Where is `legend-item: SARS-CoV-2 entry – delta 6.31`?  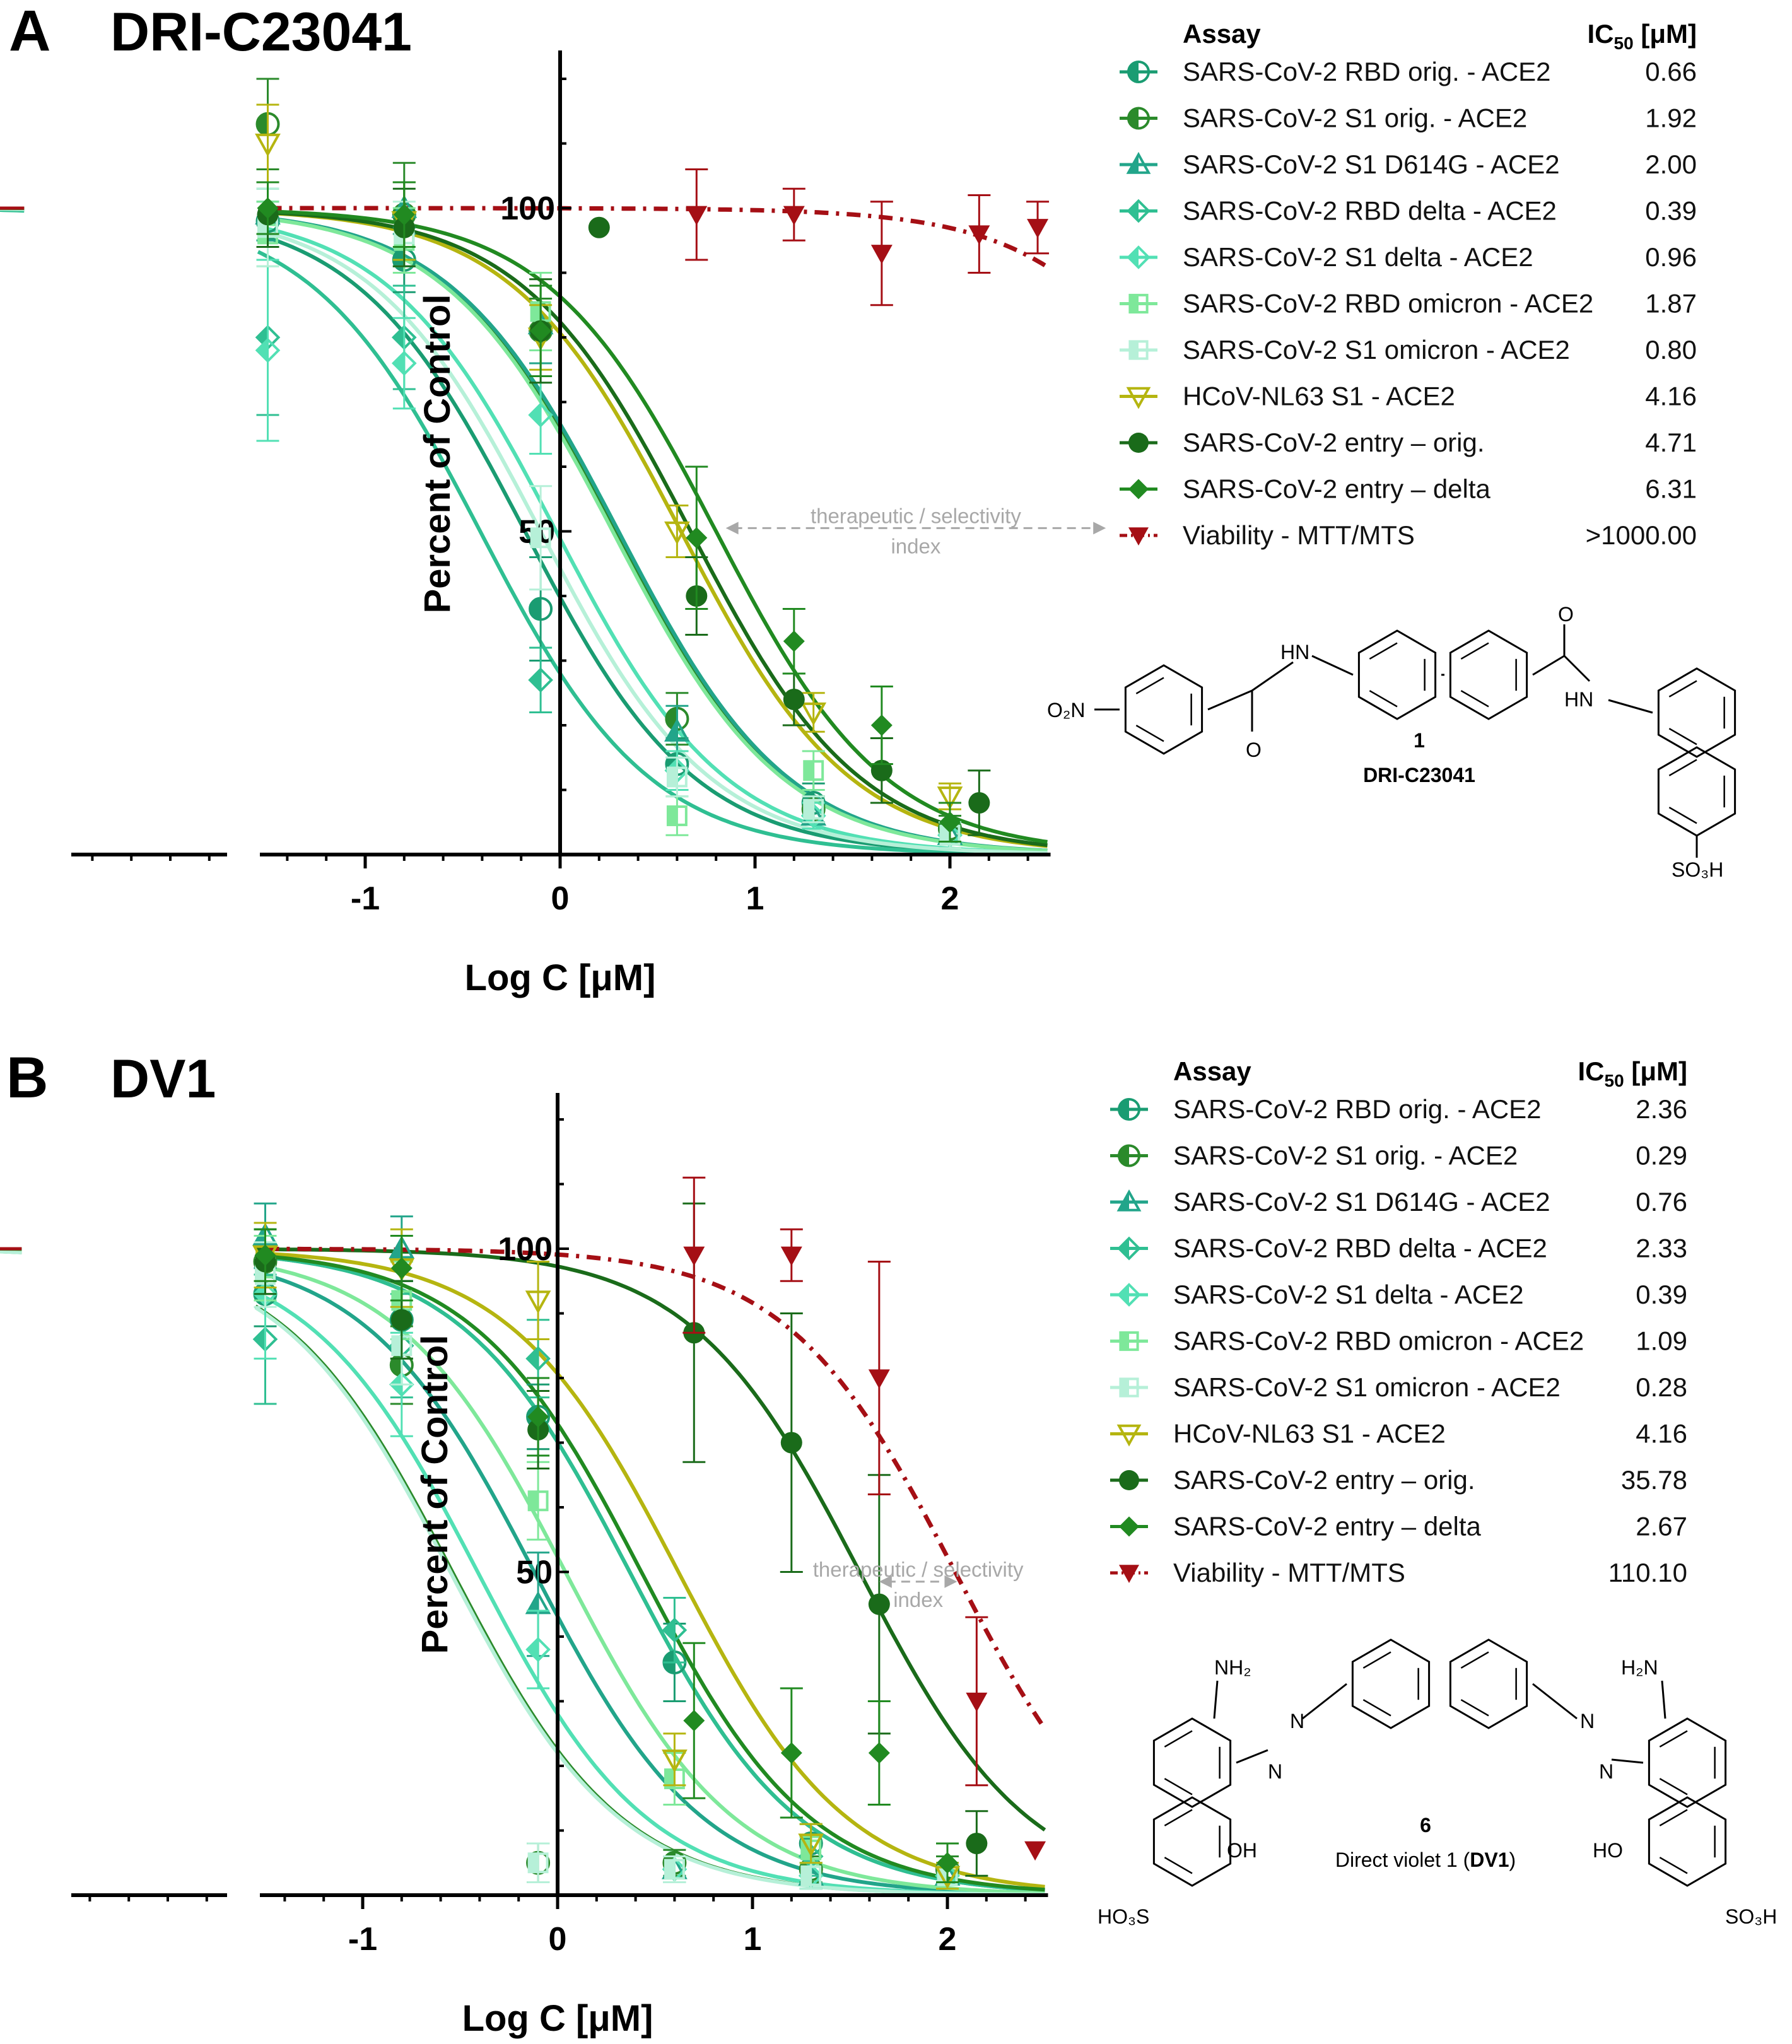
legend-item: SARS-CoV-2 entry – delta 6.31 is located at coordinates (1408, 489).